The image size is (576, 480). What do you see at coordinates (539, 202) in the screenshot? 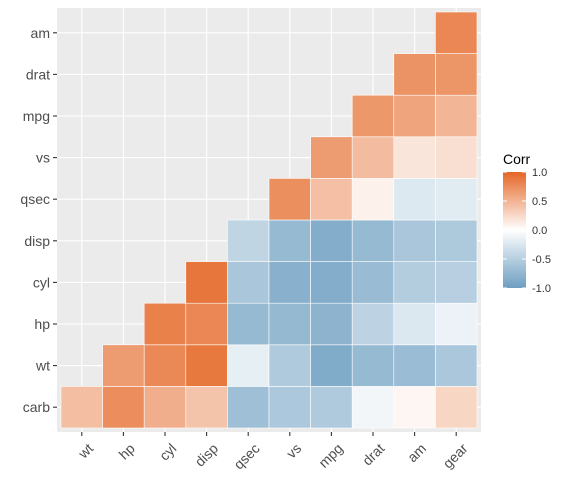
I see `legend-tick-label: 0.5` at bounding box center [539, 202].